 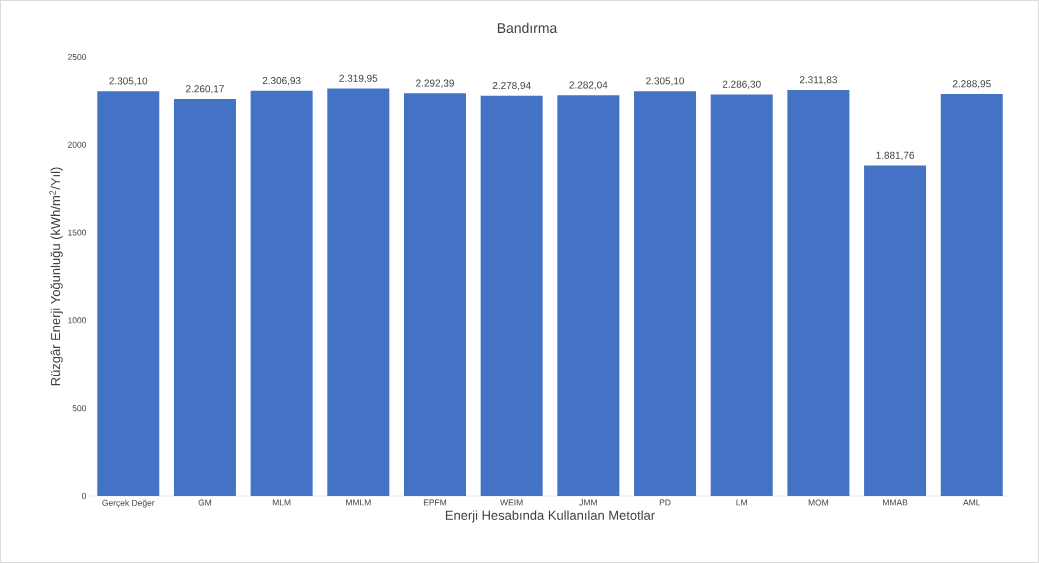 What do you see at coordinates (511, 502) in the screenshot?
I see `x-tick-label: WEIM` at bounding box center [511, 502].